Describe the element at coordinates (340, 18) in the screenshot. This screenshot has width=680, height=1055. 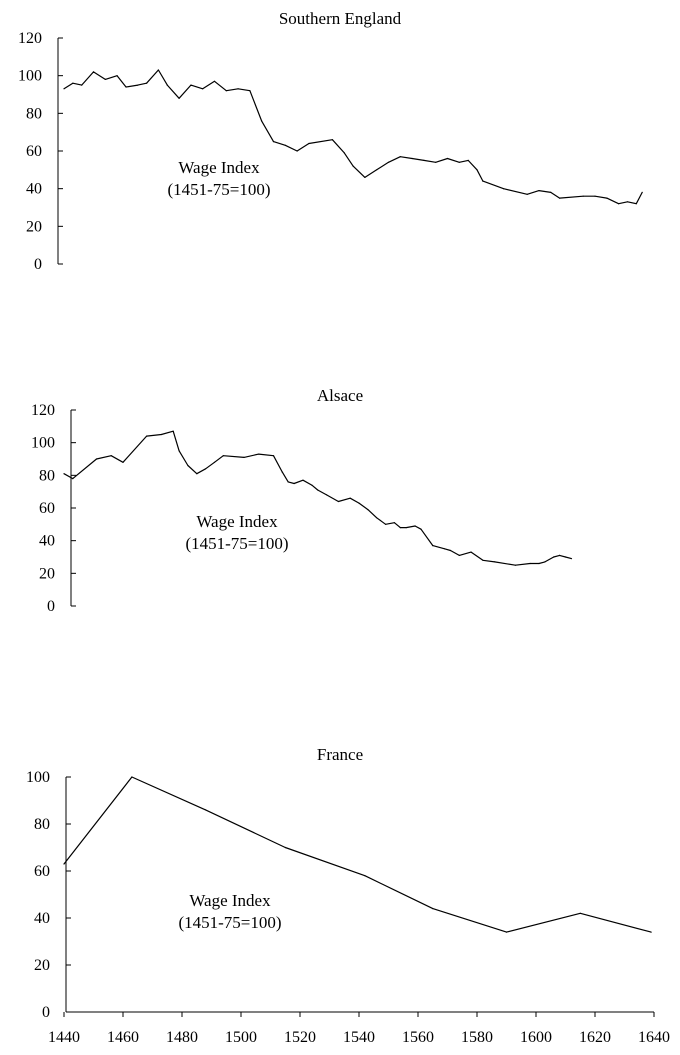
I see `chart-title-southern-england: Southern England` at that location.